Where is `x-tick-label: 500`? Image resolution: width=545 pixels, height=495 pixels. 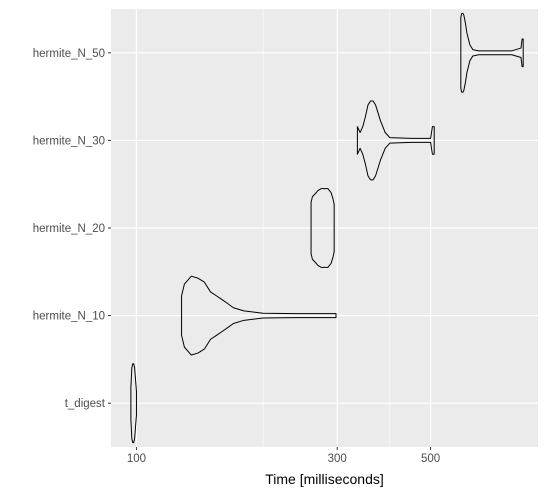
x-tick-label: 500 is located at coordinates (430, 459).